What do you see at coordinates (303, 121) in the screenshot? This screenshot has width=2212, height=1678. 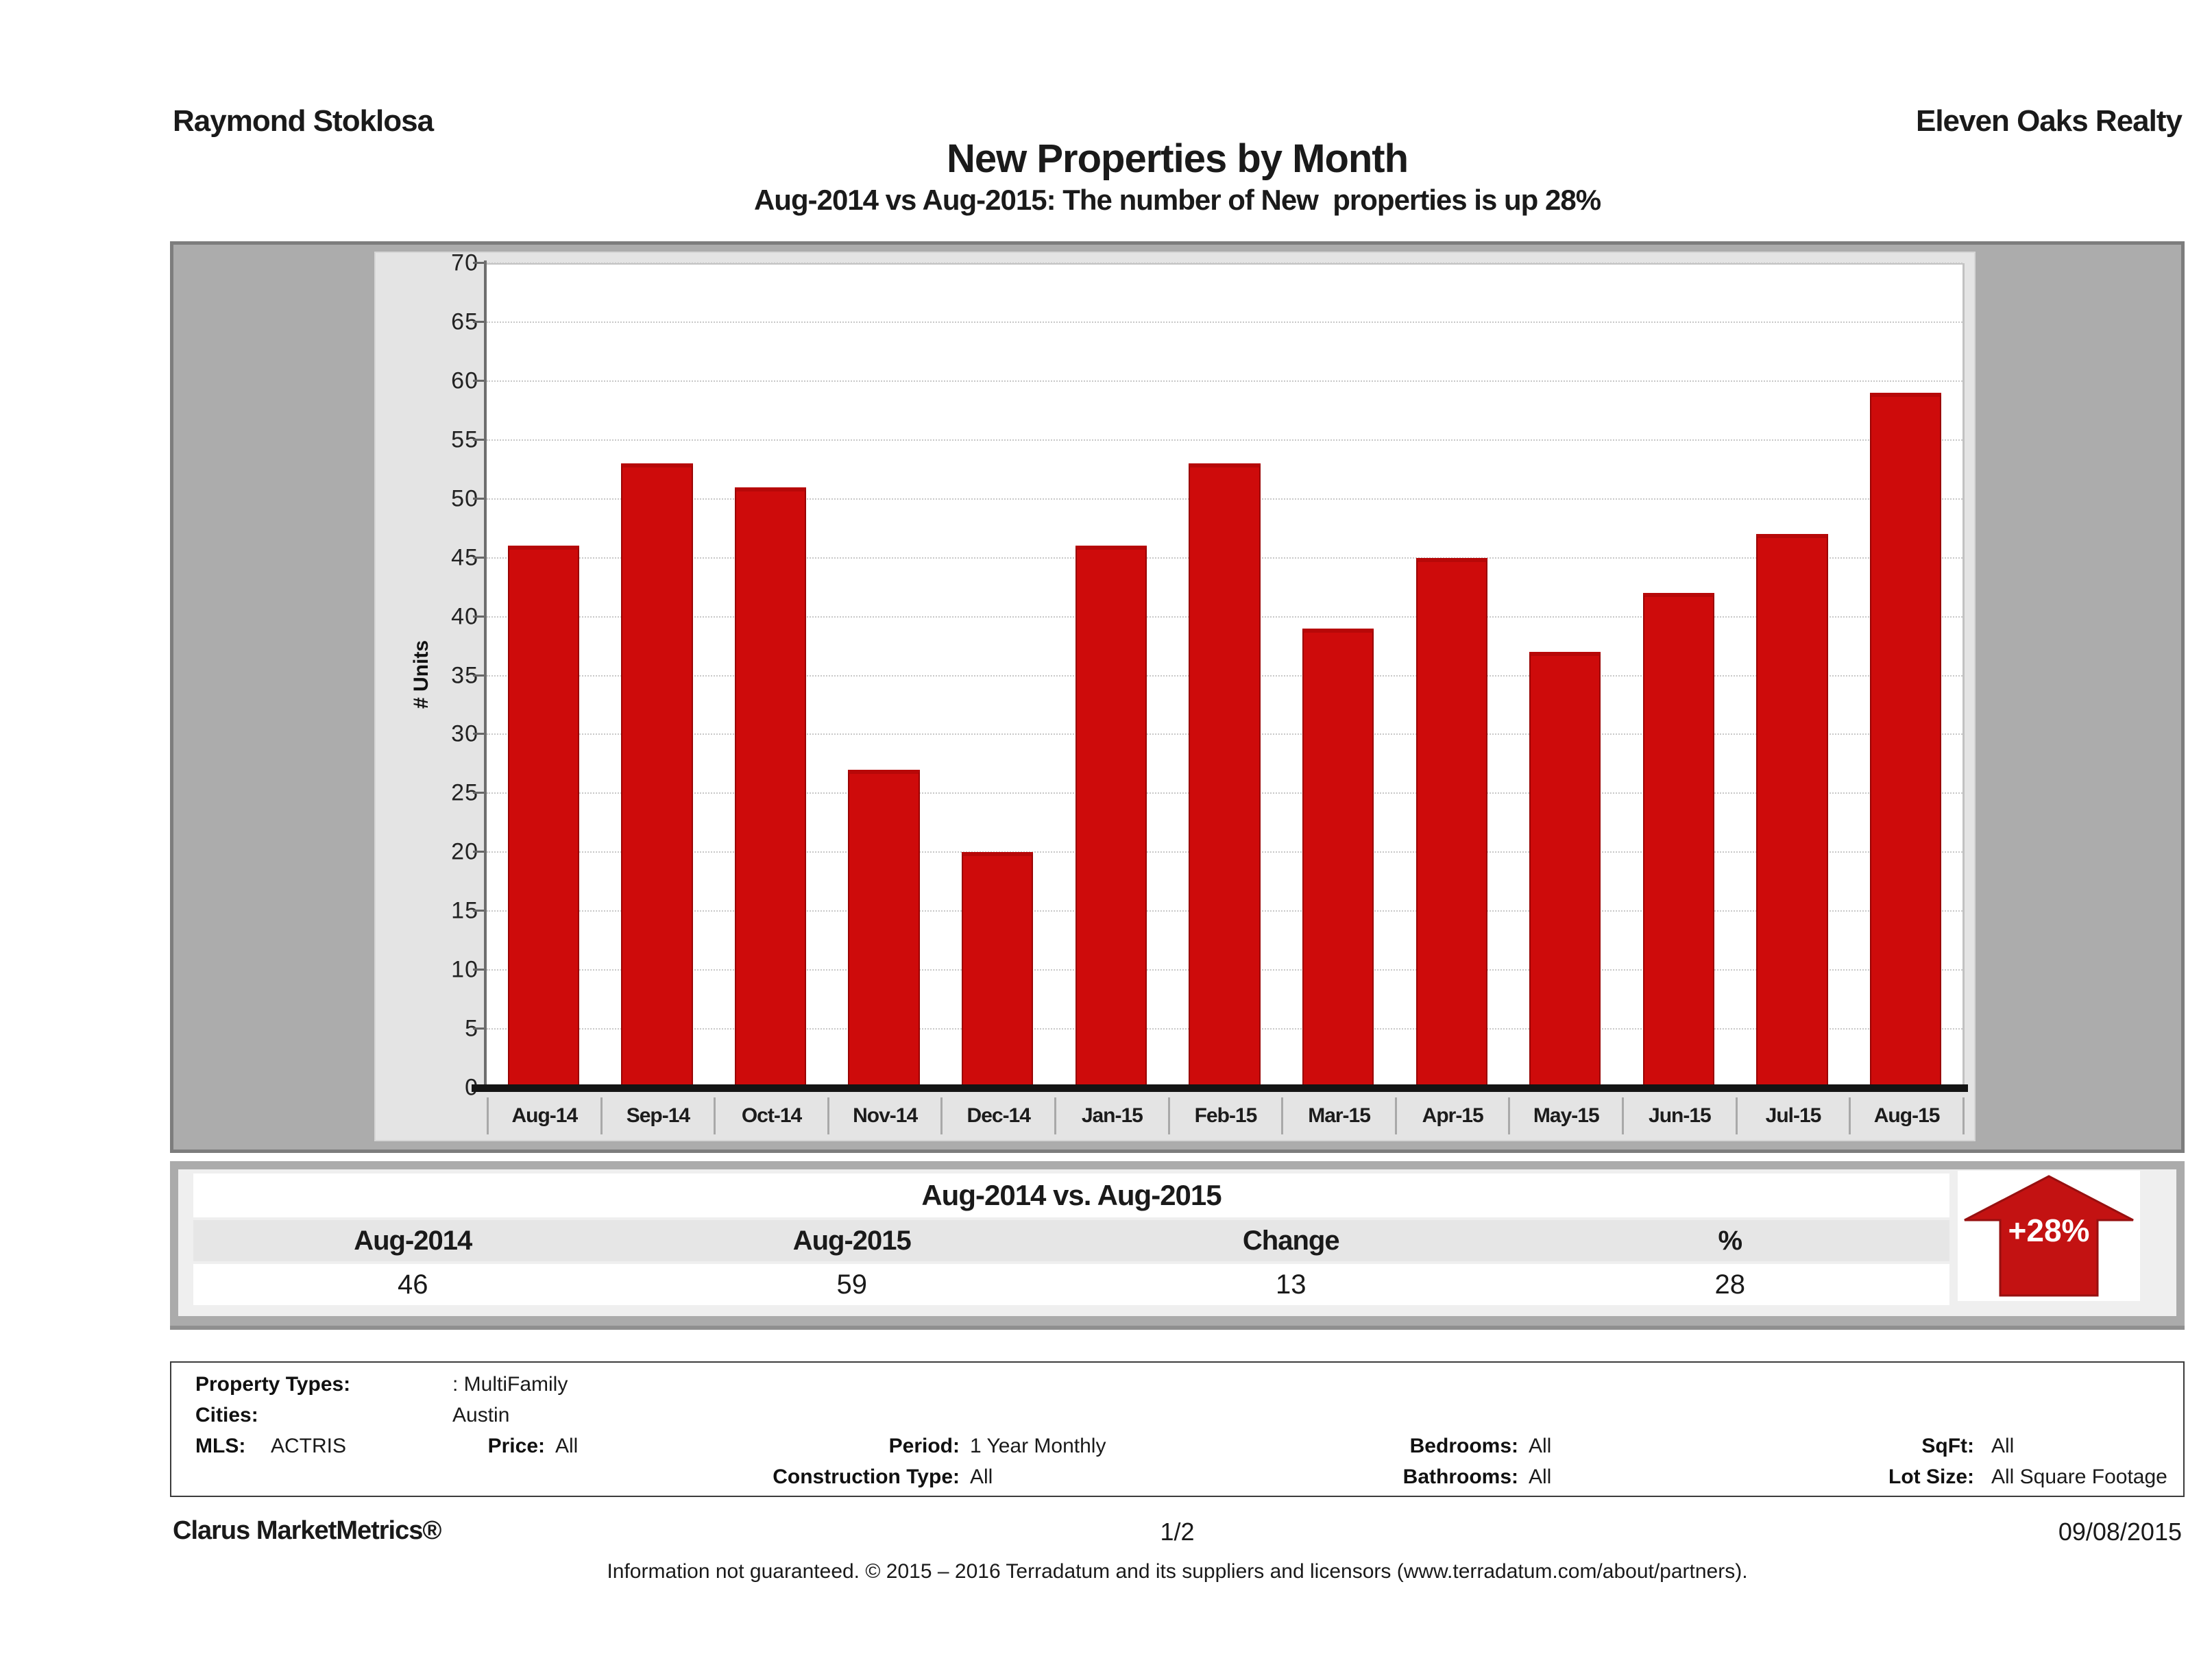 I see `agent-name: Raymond Stoklosa` at bounding box center [303, 121].